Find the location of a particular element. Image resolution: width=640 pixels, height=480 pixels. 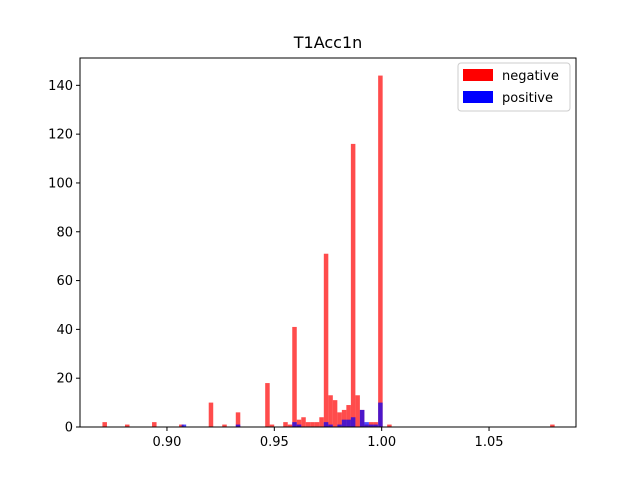

chart-title: T1Acc1n is located at coordinates (328, 42).